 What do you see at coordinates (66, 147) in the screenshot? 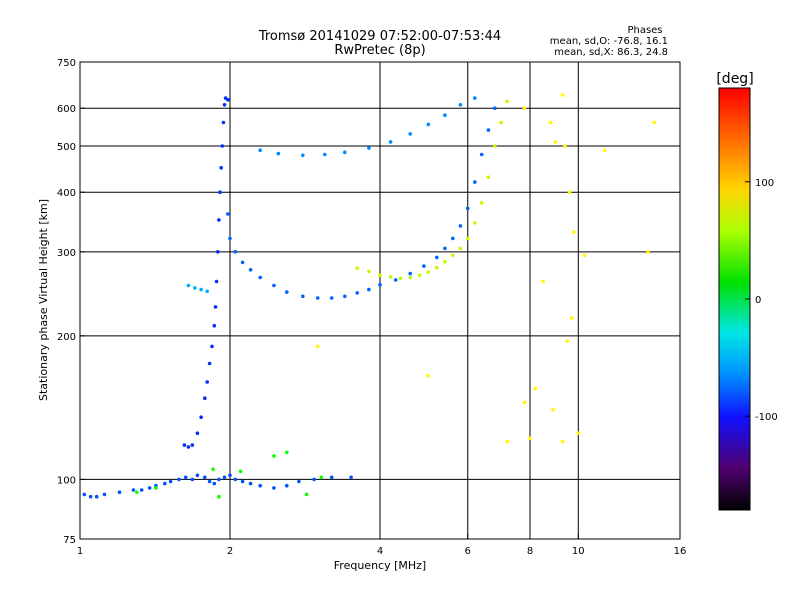
I see `y-tick-label: 500` at bounding box center [66, 147].